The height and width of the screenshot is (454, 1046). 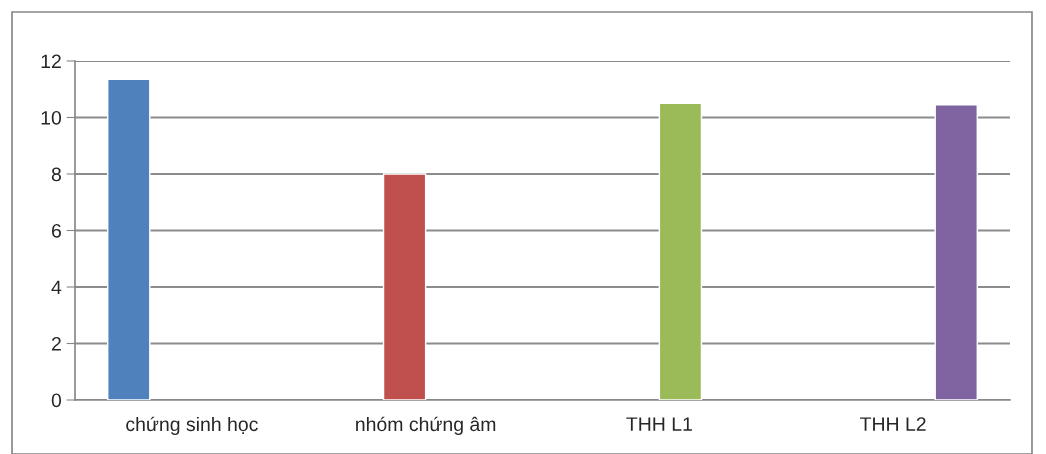 I want to click on y-tick-label: 6, so click(x=56, y=230).